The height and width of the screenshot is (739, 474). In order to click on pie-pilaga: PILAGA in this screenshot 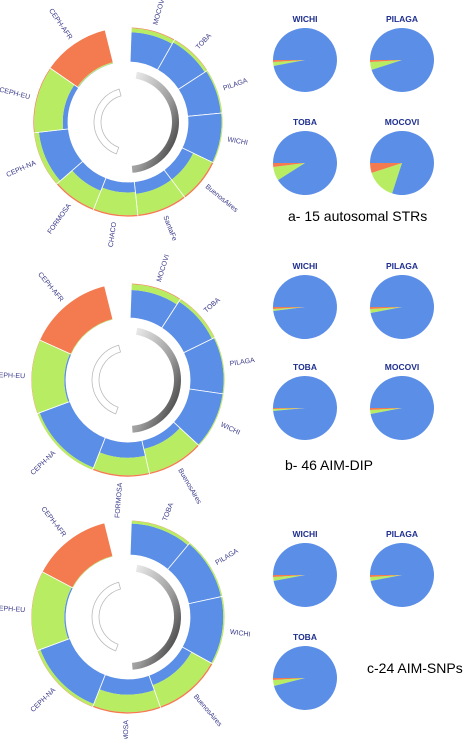, I will do `click(402, 300)`.